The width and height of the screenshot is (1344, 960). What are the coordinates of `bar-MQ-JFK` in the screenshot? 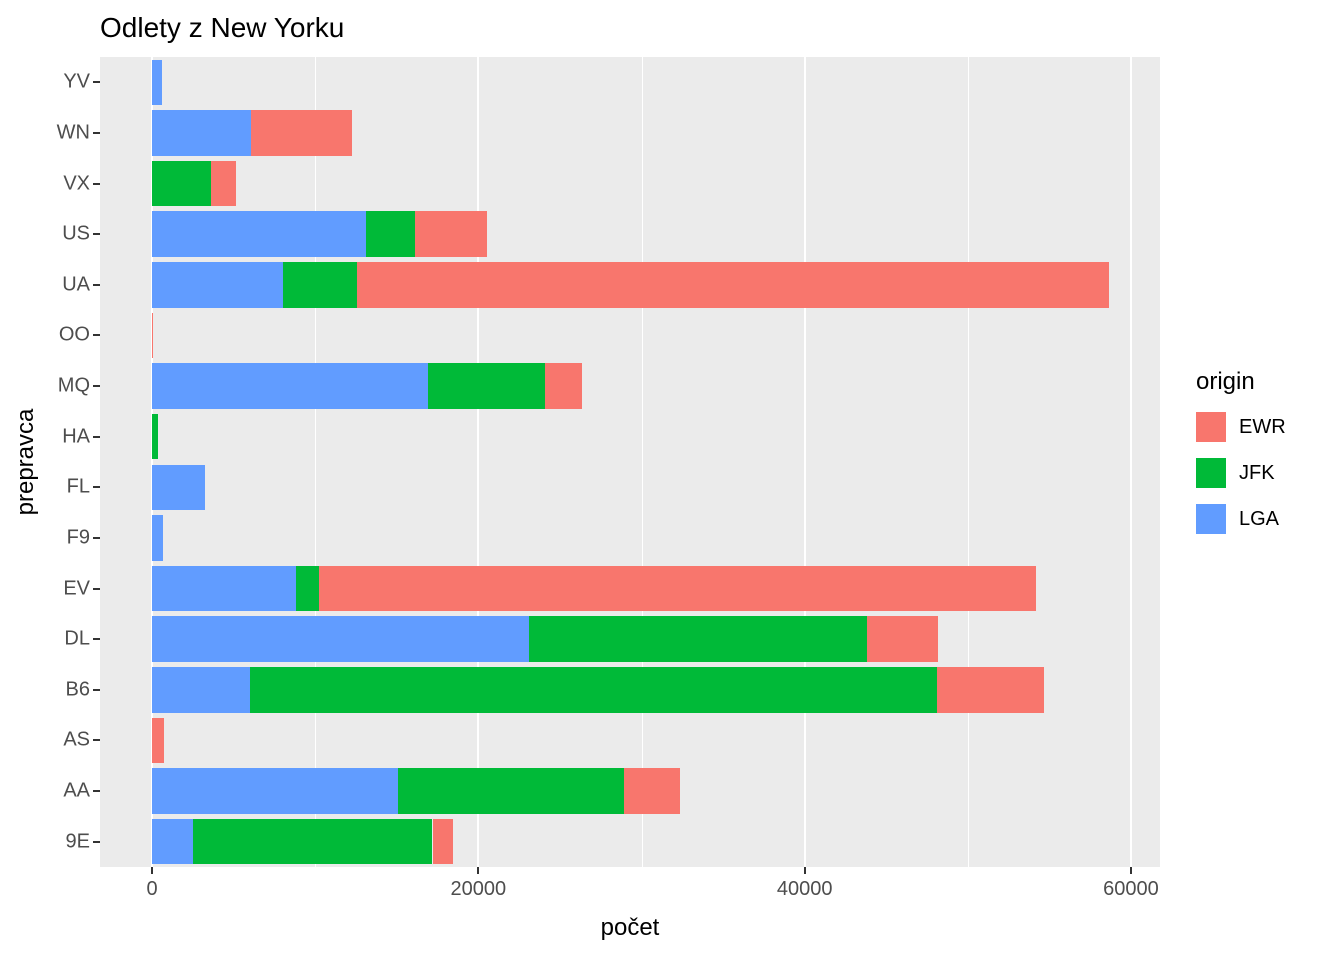 It's located at (486, 386).